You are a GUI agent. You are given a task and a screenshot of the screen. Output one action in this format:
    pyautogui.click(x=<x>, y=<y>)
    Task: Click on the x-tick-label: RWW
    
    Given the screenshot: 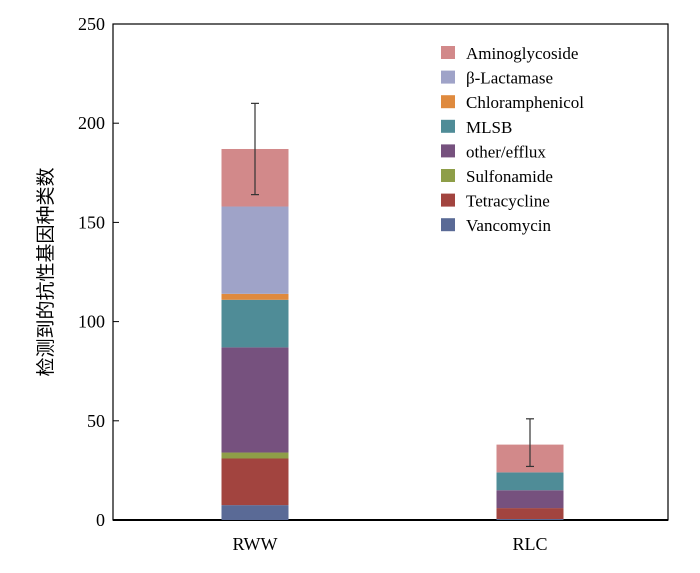 What is the action you would take?
    pyautogui.click(x=255, y=544)
    